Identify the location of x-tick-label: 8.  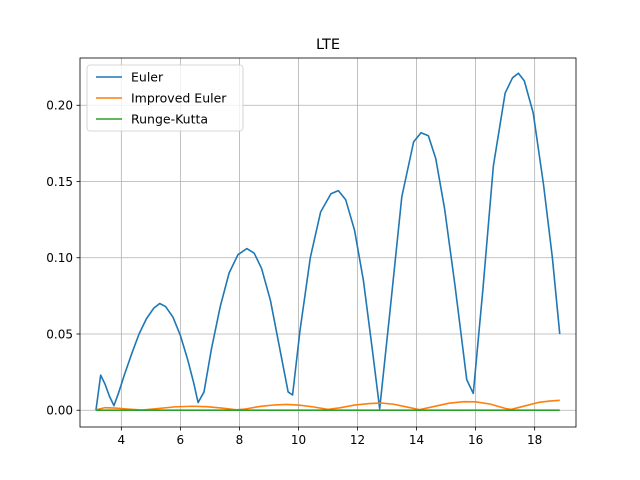
(240, 440).